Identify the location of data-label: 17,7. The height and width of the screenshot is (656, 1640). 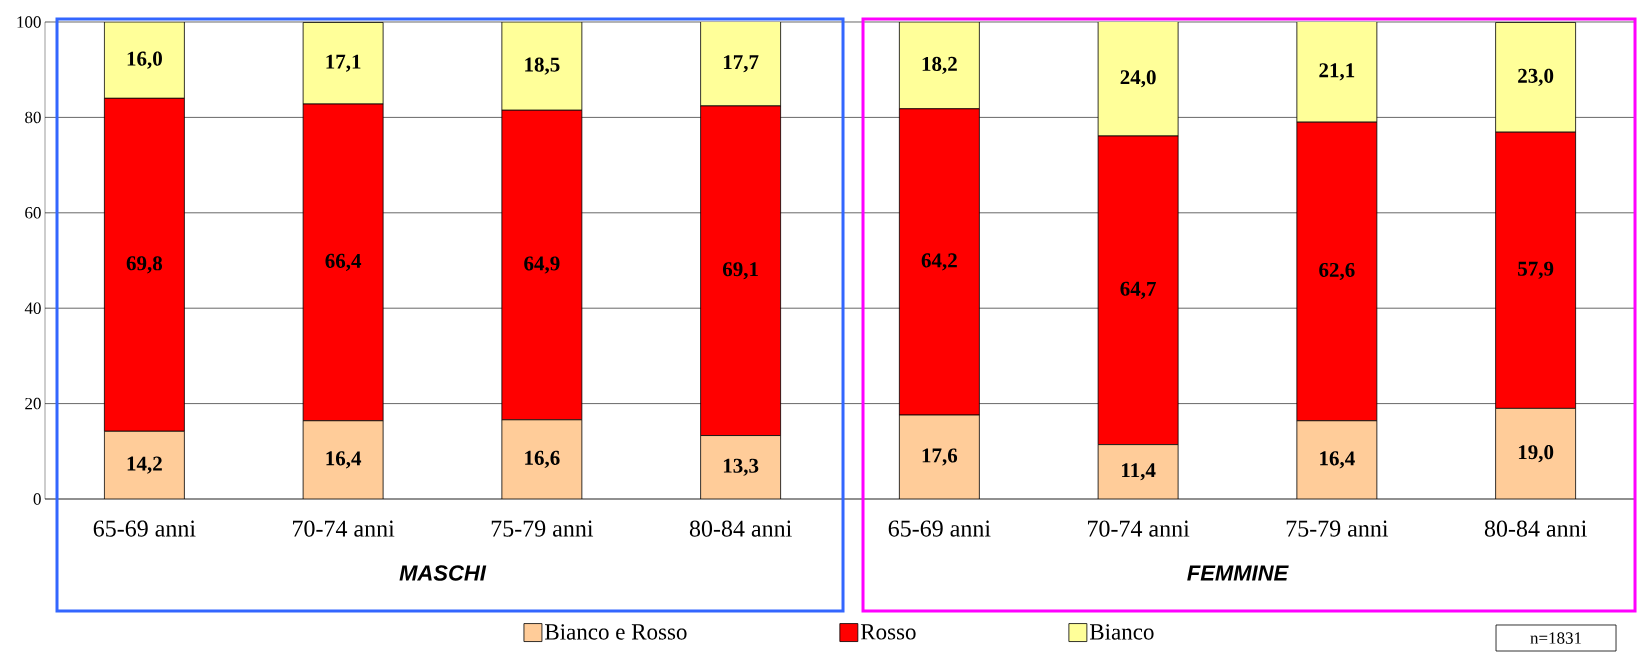
(741, 64).